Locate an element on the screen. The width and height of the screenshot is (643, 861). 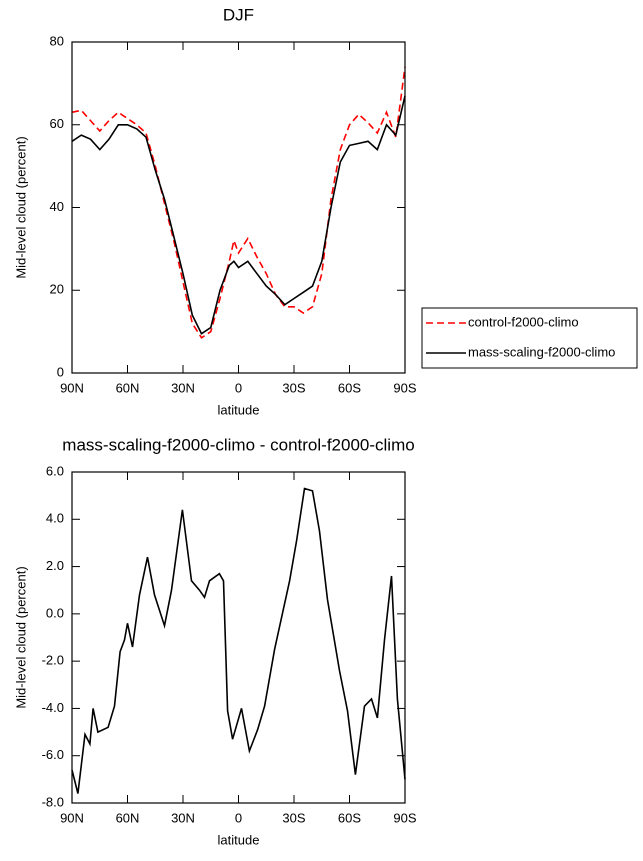
data-line is located at coordinates (238, 215).